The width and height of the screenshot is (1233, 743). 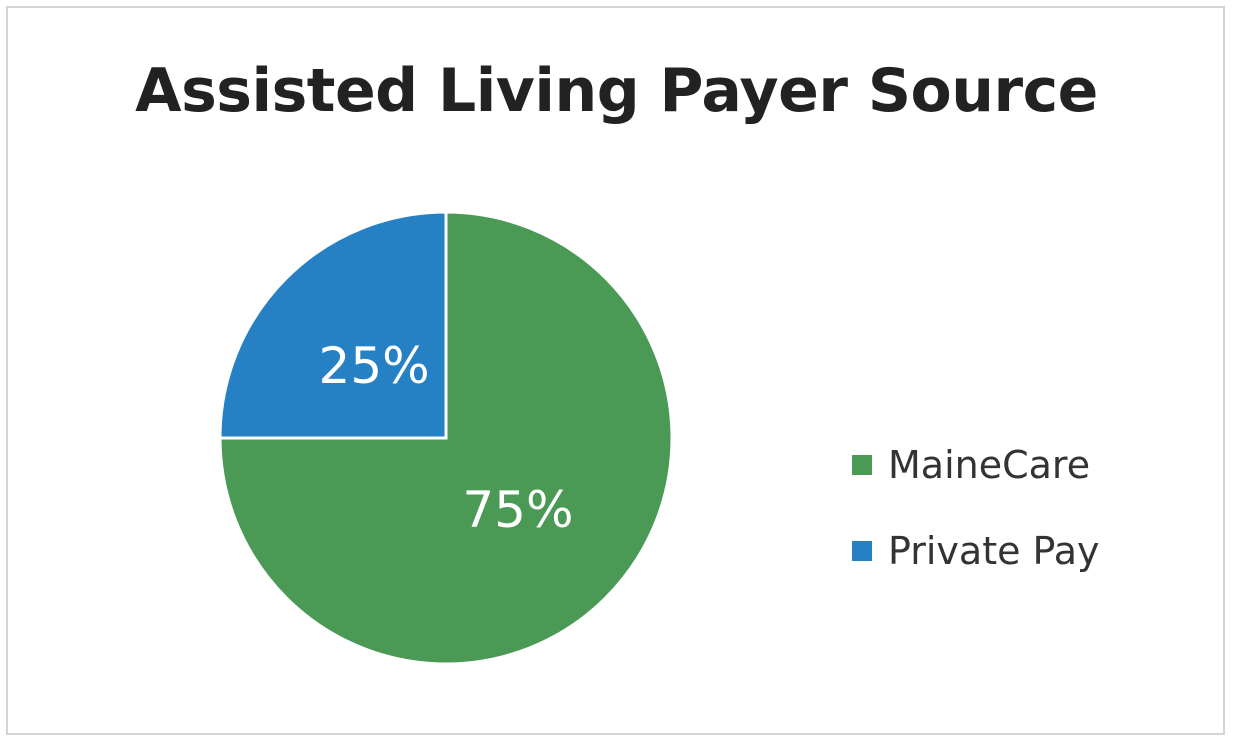 I want to click on legend-swatch-mainecare, so click(x=862, y=465).